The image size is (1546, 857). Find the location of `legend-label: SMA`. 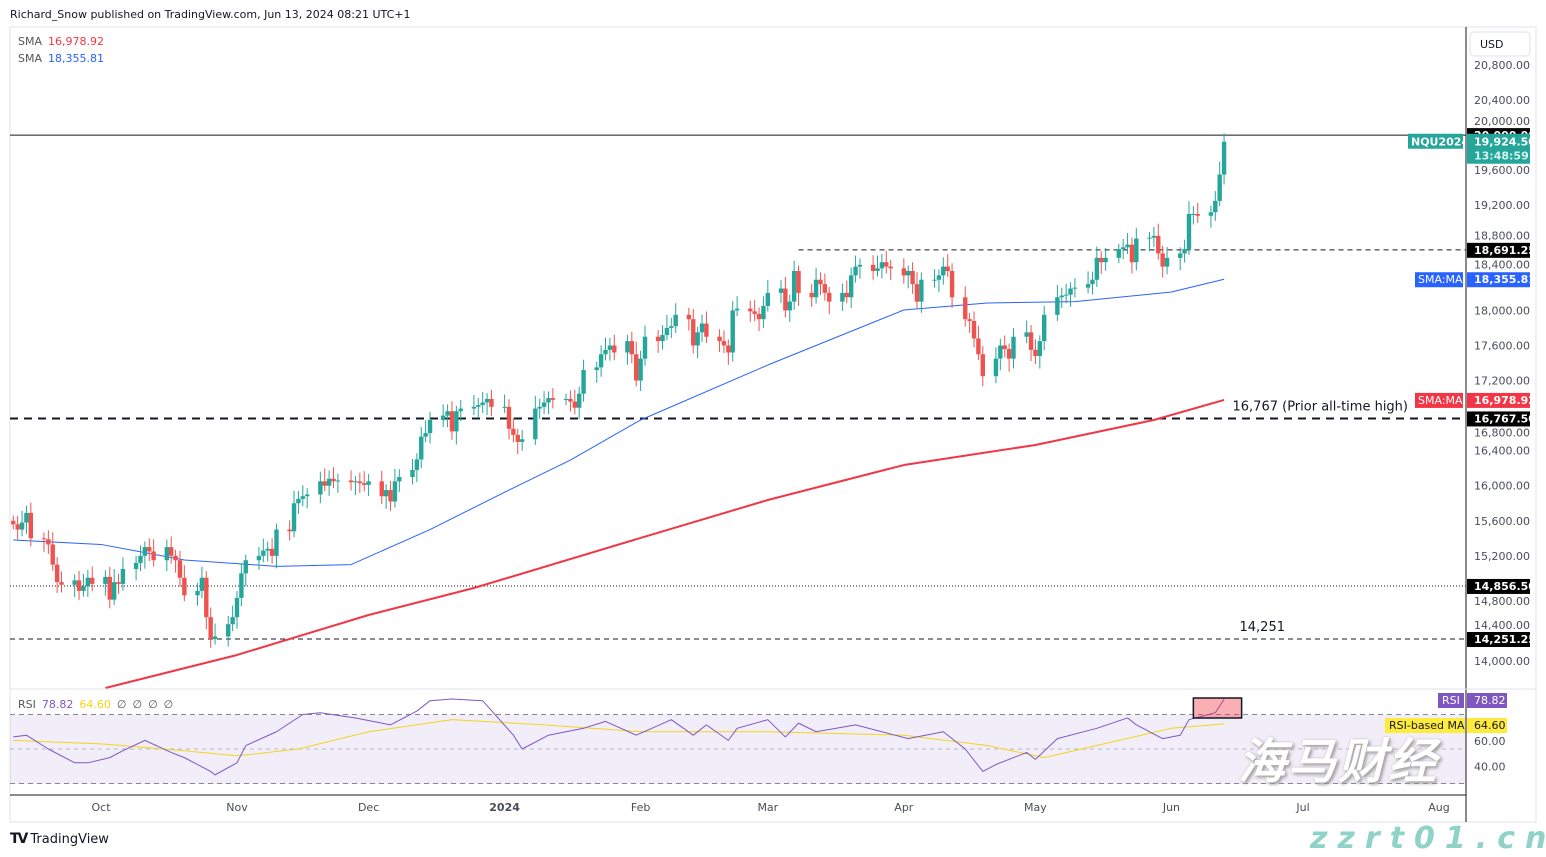

legend-label: SMA is located at coordinates (30, 58).